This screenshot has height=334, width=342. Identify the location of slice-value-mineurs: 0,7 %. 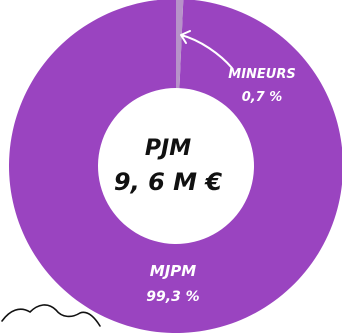
(262, 97).